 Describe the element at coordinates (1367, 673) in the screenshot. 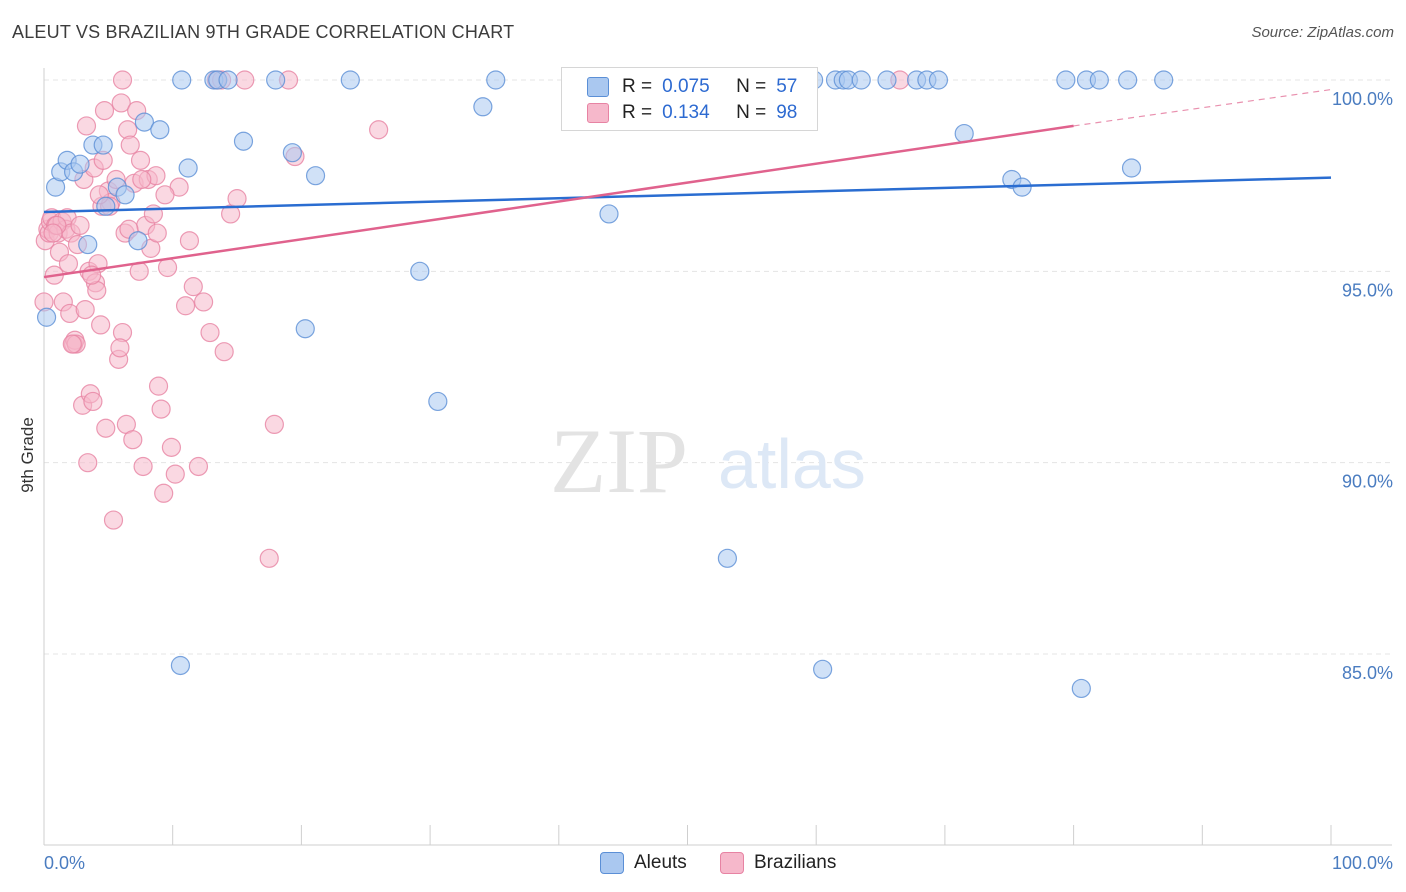

I see `y-tick-label: 85.0%` at that location.